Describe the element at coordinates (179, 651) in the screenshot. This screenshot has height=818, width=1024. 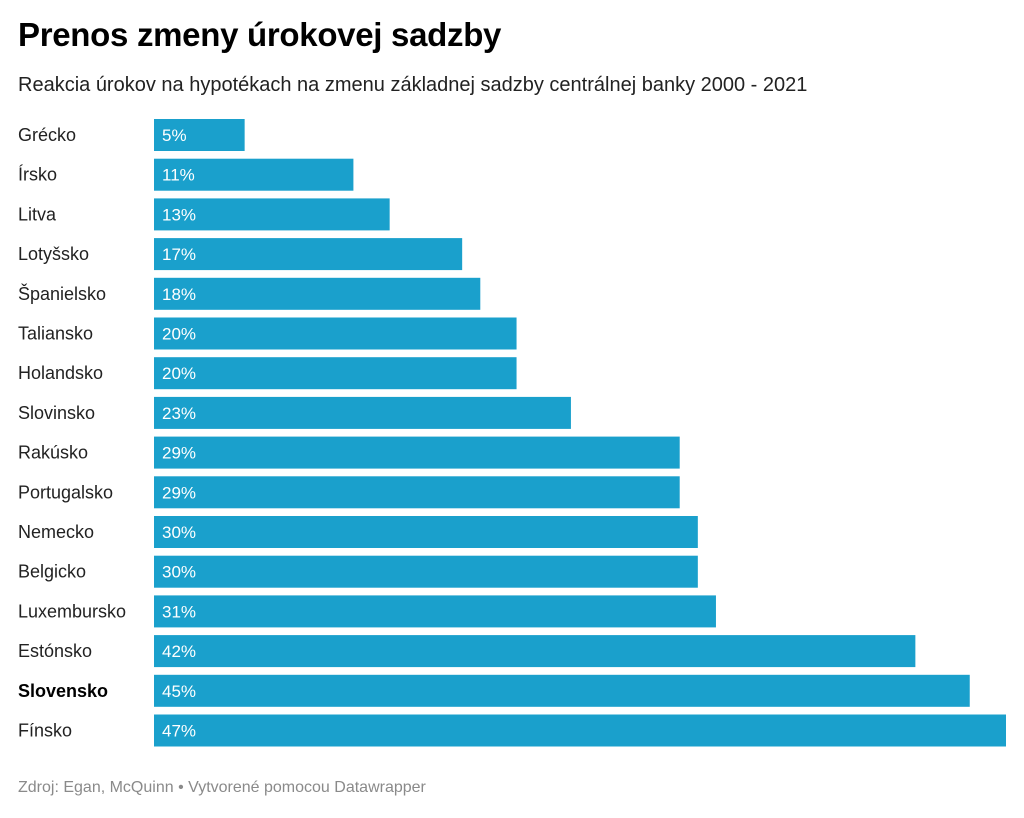
I see `value-label: 42%` at that location.